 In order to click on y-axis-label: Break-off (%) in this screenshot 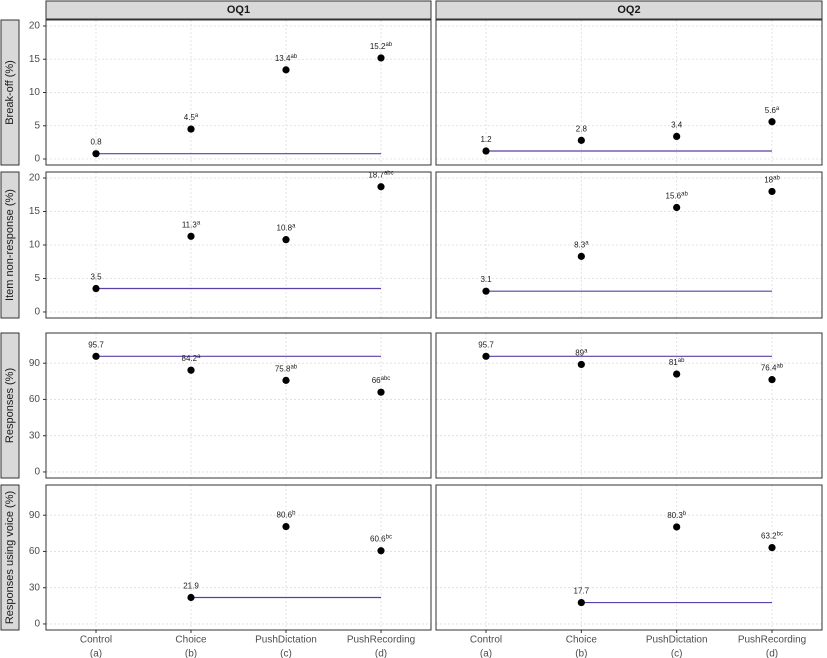, I will do `click(10, 92)`.